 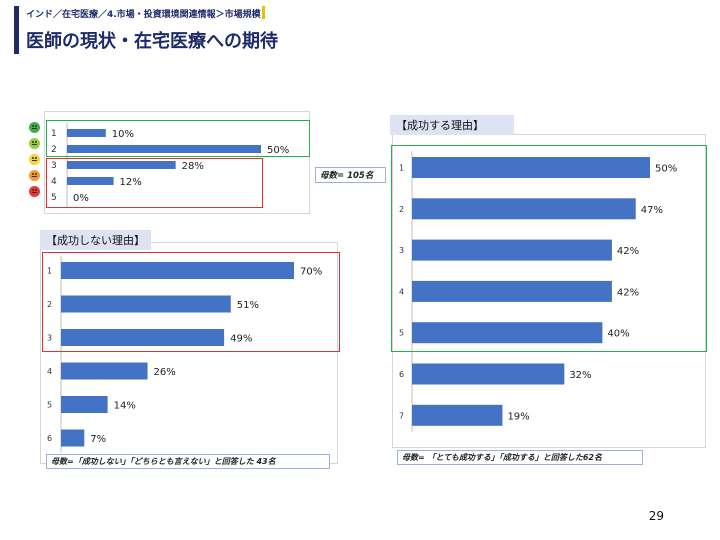 I want to click on page-title: 医師の現状・在宅医療への期待, so click(x=152, y=41).